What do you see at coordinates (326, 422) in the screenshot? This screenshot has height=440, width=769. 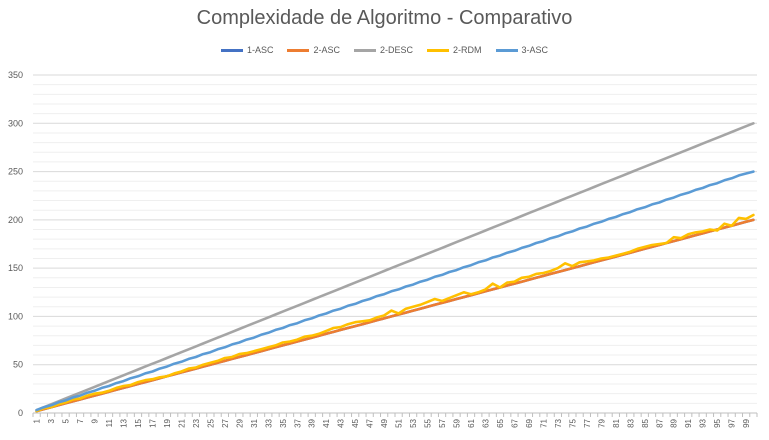 I see `x-tick-label: 41` at bounding box center [326, 422].